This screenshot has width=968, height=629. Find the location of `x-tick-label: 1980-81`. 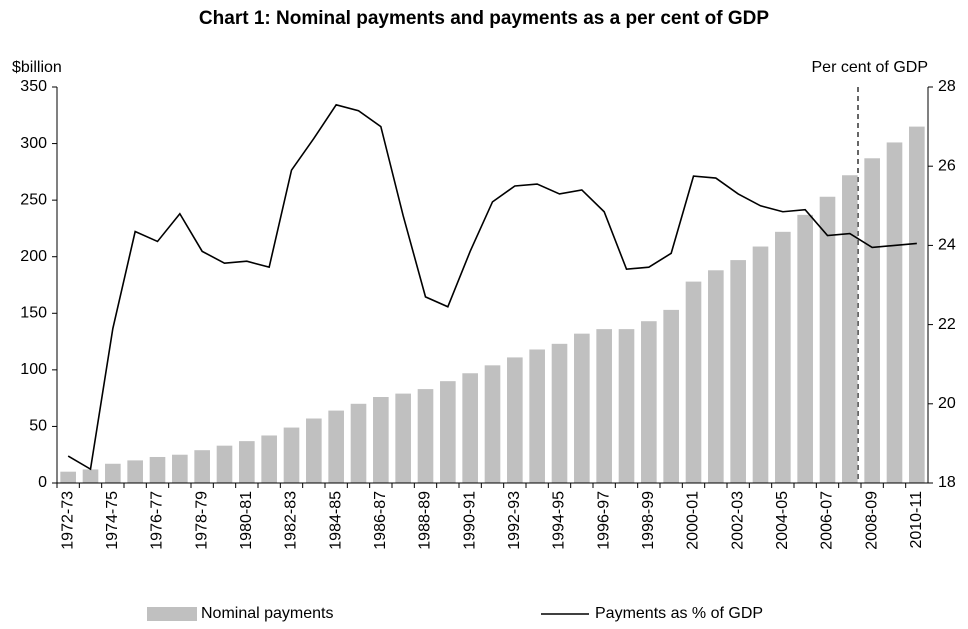

x-tick-label: 1980-81 is located at coordinates (246, 520).